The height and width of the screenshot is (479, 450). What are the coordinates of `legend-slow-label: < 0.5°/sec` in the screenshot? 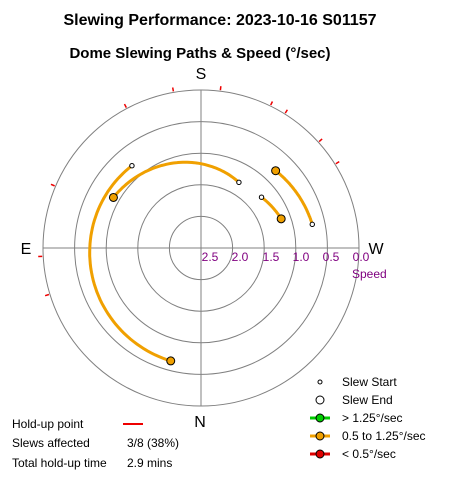 It's located at (369, 454).